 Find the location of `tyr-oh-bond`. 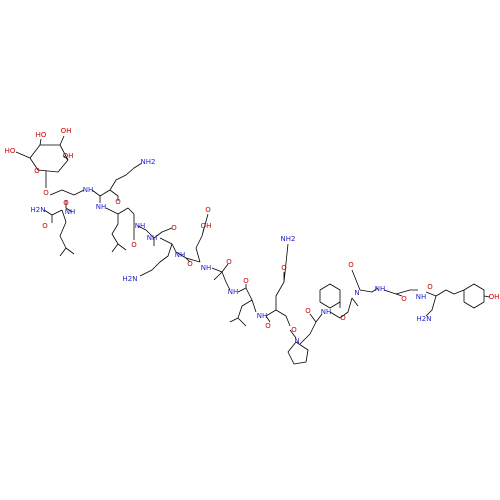

tyr-oh-bond is located at coordinates (487, 296).